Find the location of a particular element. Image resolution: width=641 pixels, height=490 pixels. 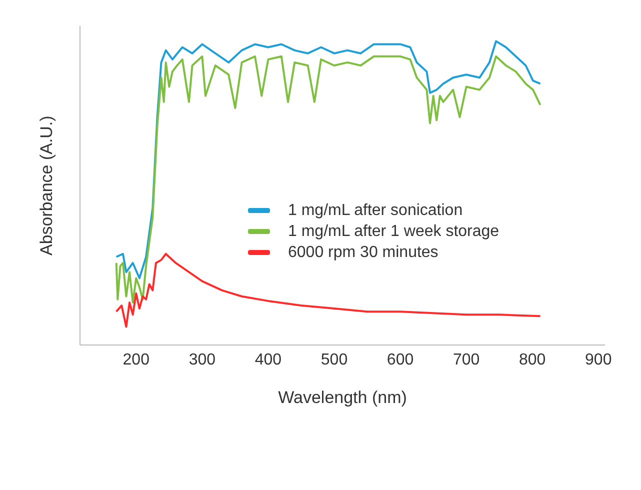

legend-label: 1 mg/mL after 1 week storage is located at coordinates (394, 231).